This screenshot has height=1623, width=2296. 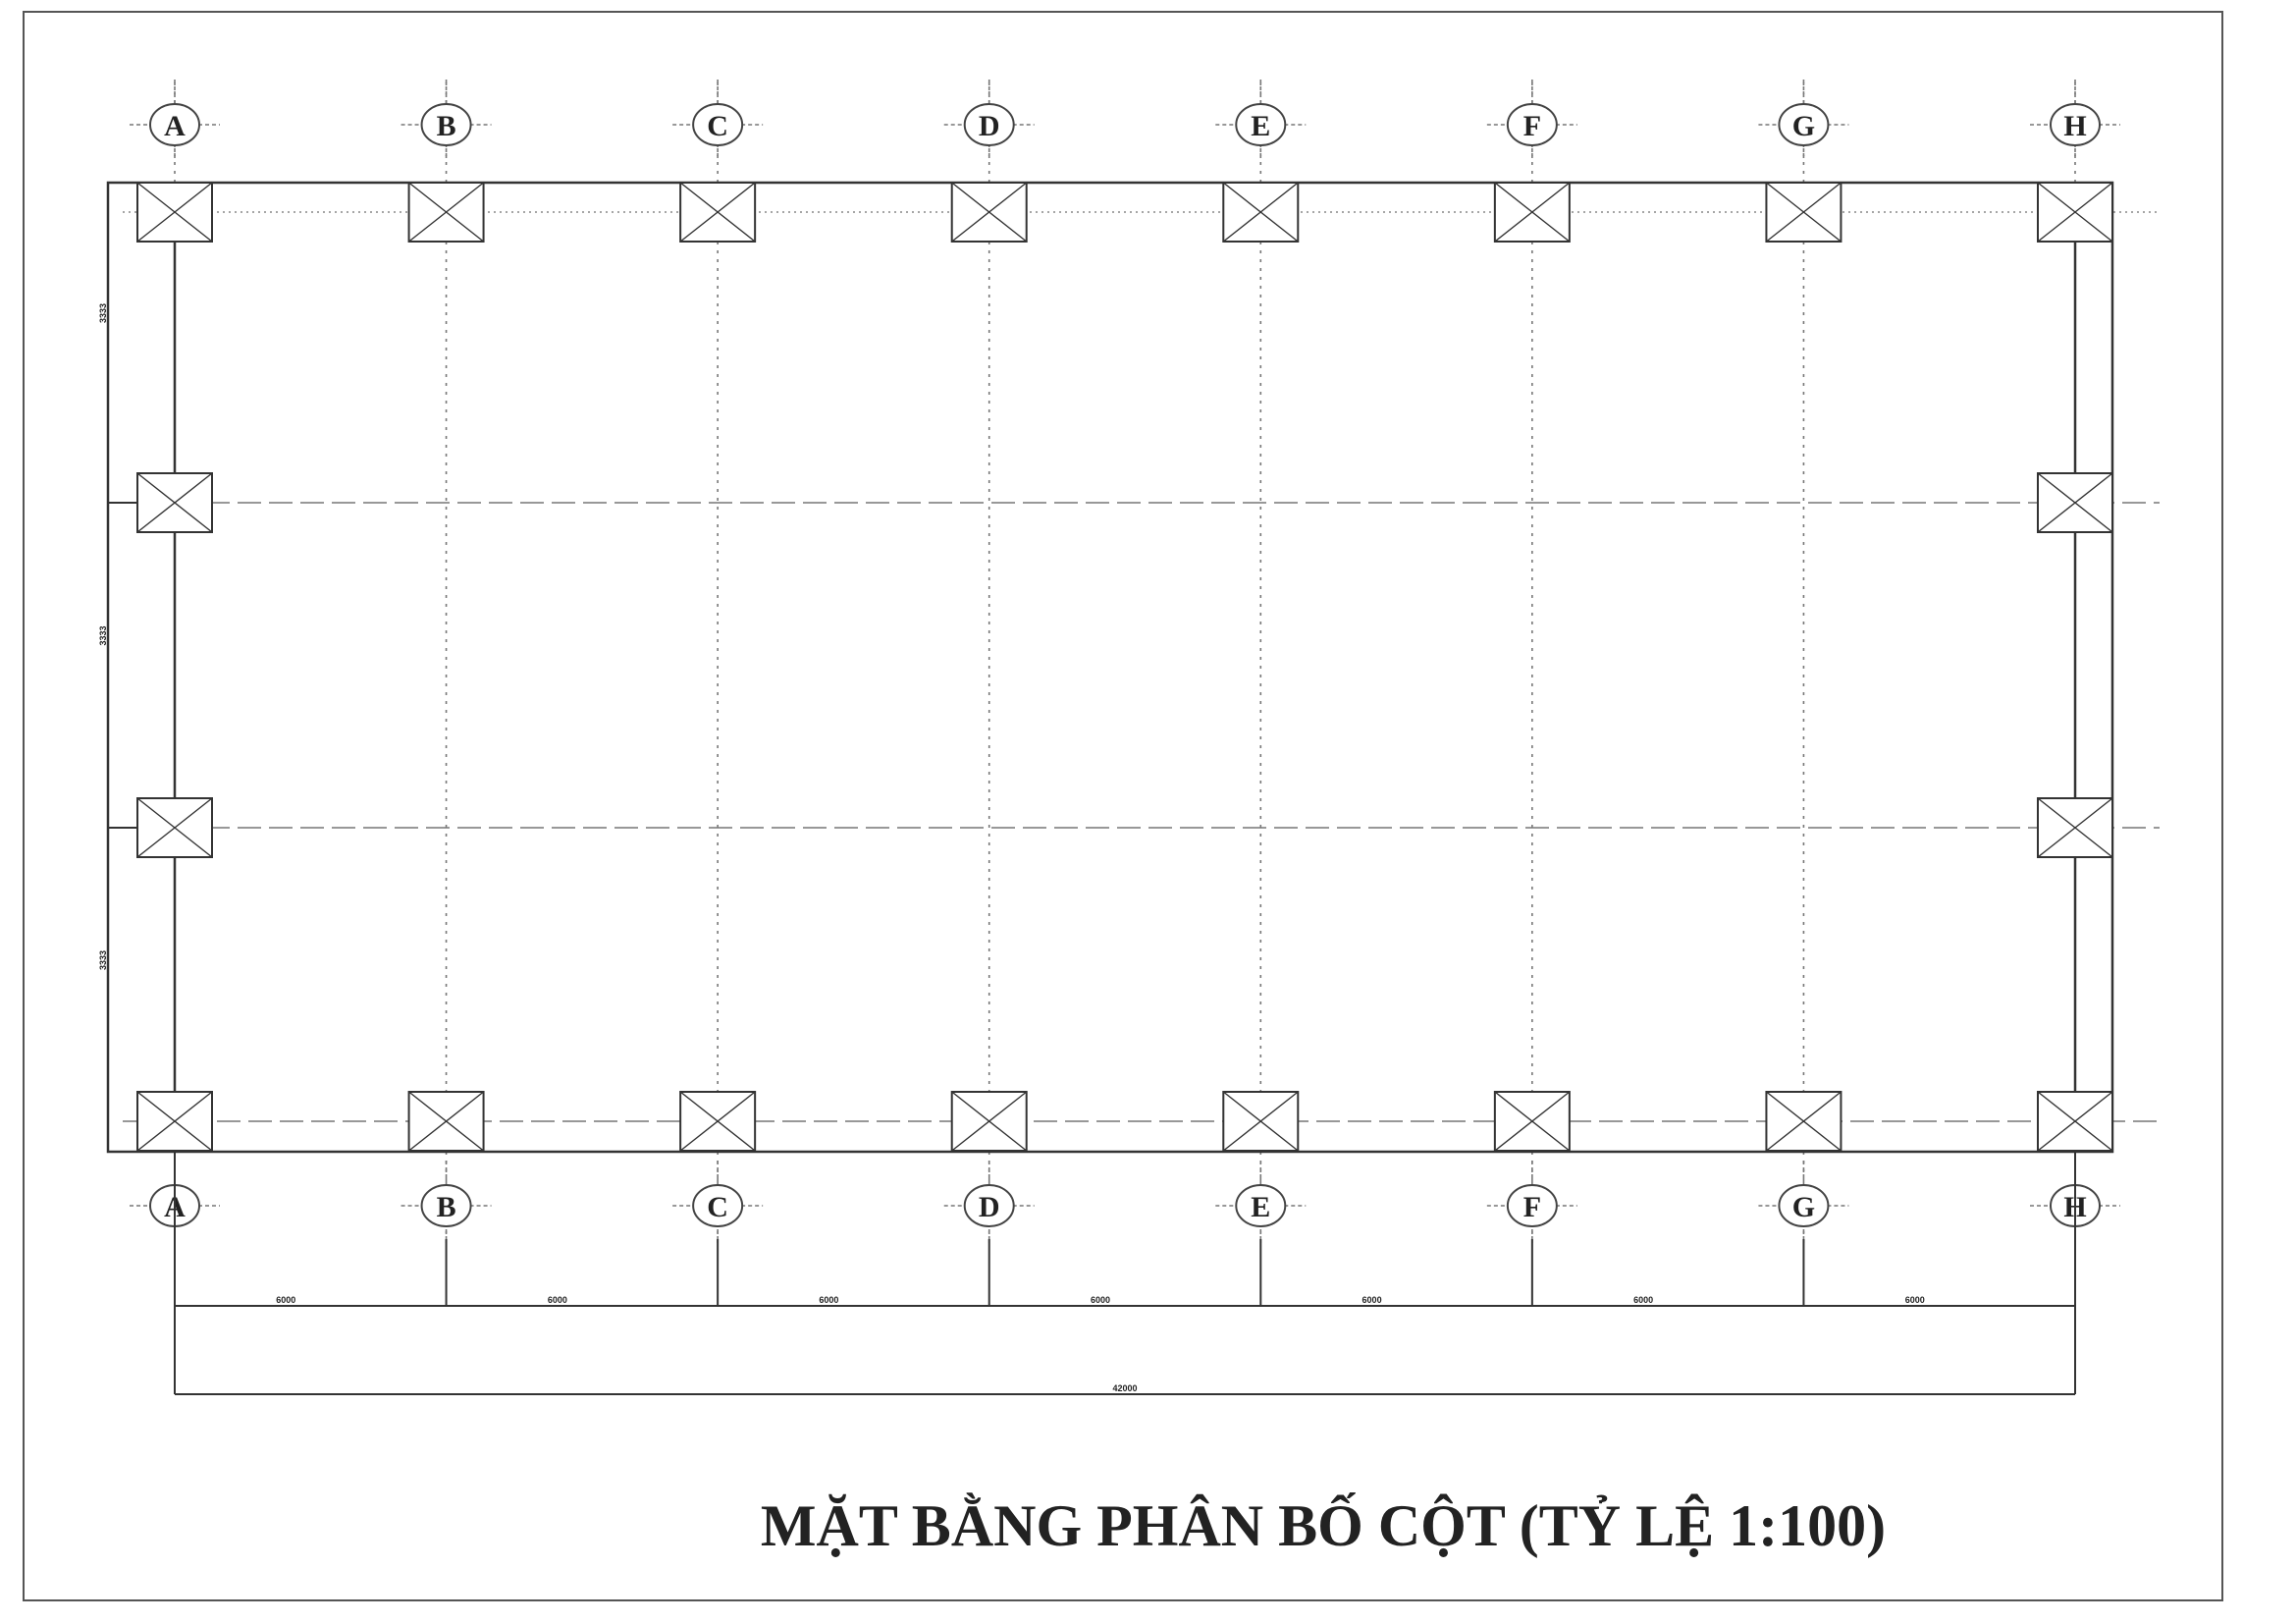 I want to click on axis-bubble-G-bottom: G, so click(x=1804, y=1200).